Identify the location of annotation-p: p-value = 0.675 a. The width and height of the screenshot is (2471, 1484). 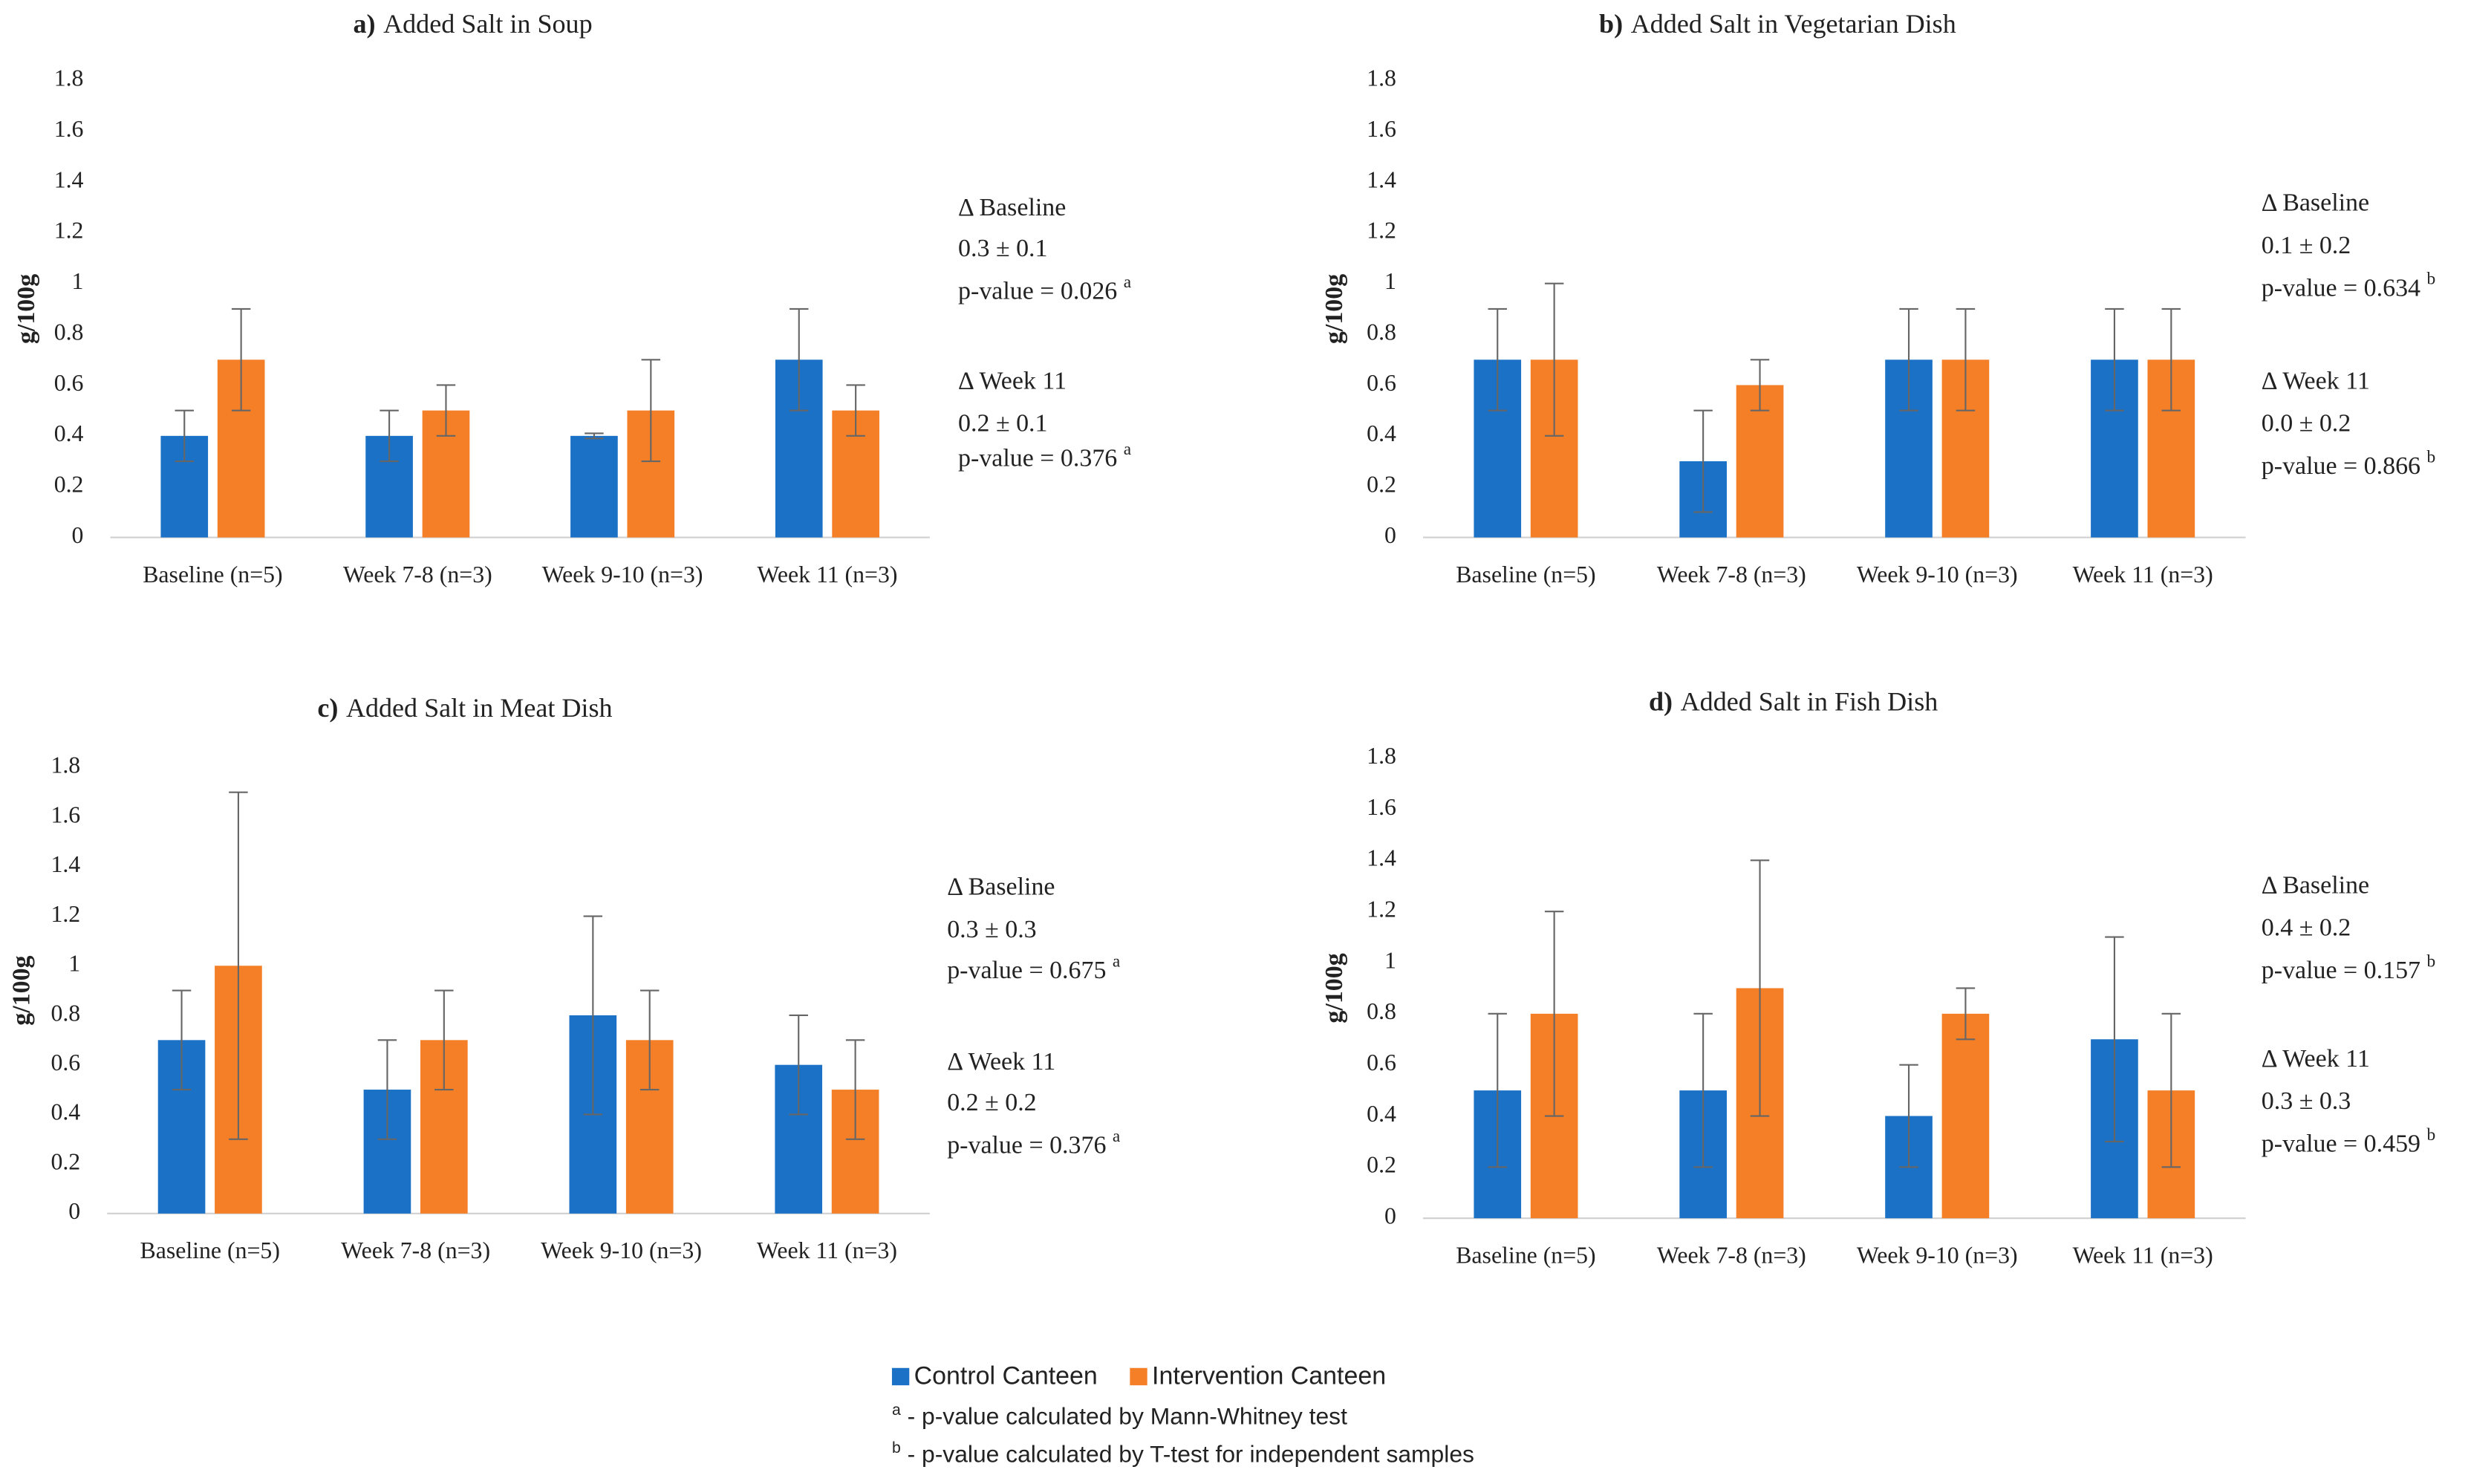
(1034, 968).